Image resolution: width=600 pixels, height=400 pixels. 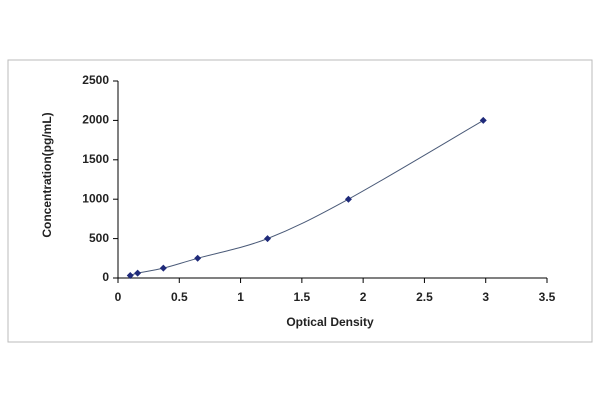 What do you see at coordinates (47, 174) in the screenshot?
I see `y-axis-title: Concentration(pg/mL)` at bounding box center [47, 174].